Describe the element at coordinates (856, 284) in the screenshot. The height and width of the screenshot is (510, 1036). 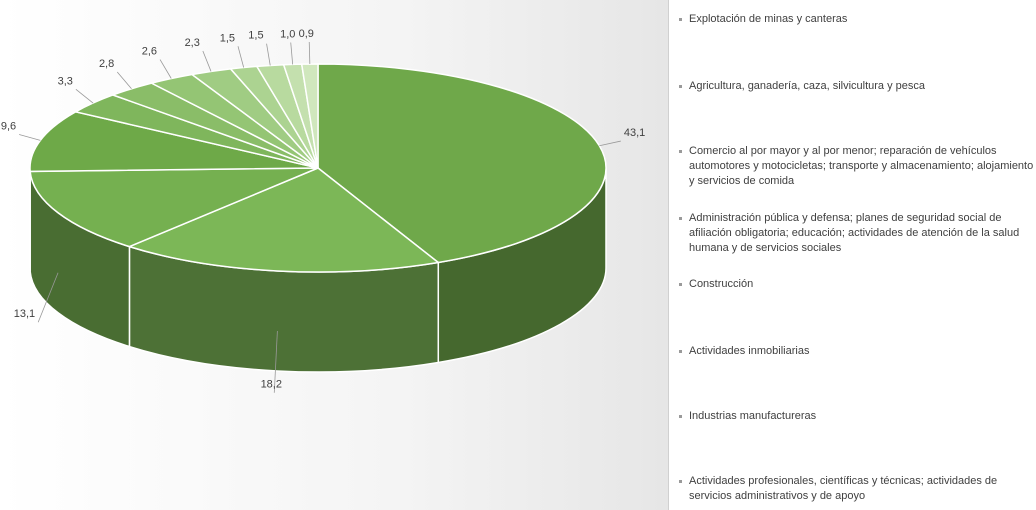
I see `legend-item: Construcción` at that location.